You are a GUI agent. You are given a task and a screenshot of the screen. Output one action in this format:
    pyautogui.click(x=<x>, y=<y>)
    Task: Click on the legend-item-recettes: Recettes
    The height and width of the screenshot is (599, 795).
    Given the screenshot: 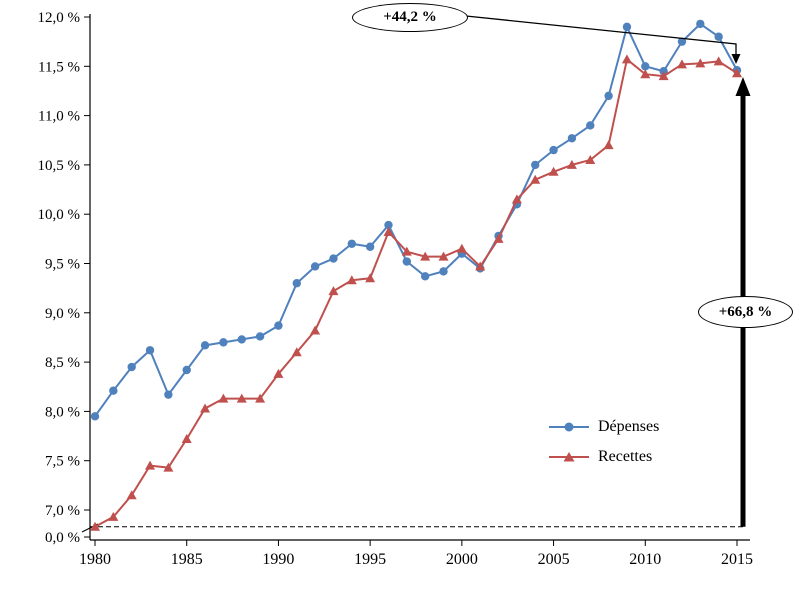 What is the action you would take?
    pyautogui.click(x=604, y=457)
    